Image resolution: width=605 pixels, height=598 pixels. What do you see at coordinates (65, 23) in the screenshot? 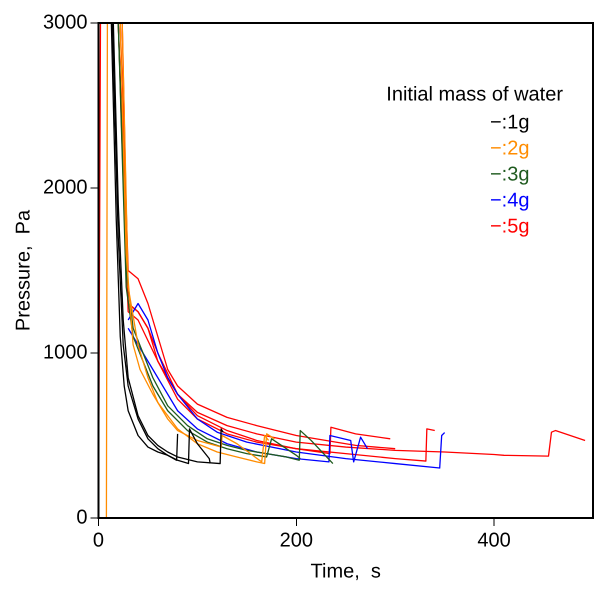
I see `y-tick-label: 3000` at bounding box center [65, 23].